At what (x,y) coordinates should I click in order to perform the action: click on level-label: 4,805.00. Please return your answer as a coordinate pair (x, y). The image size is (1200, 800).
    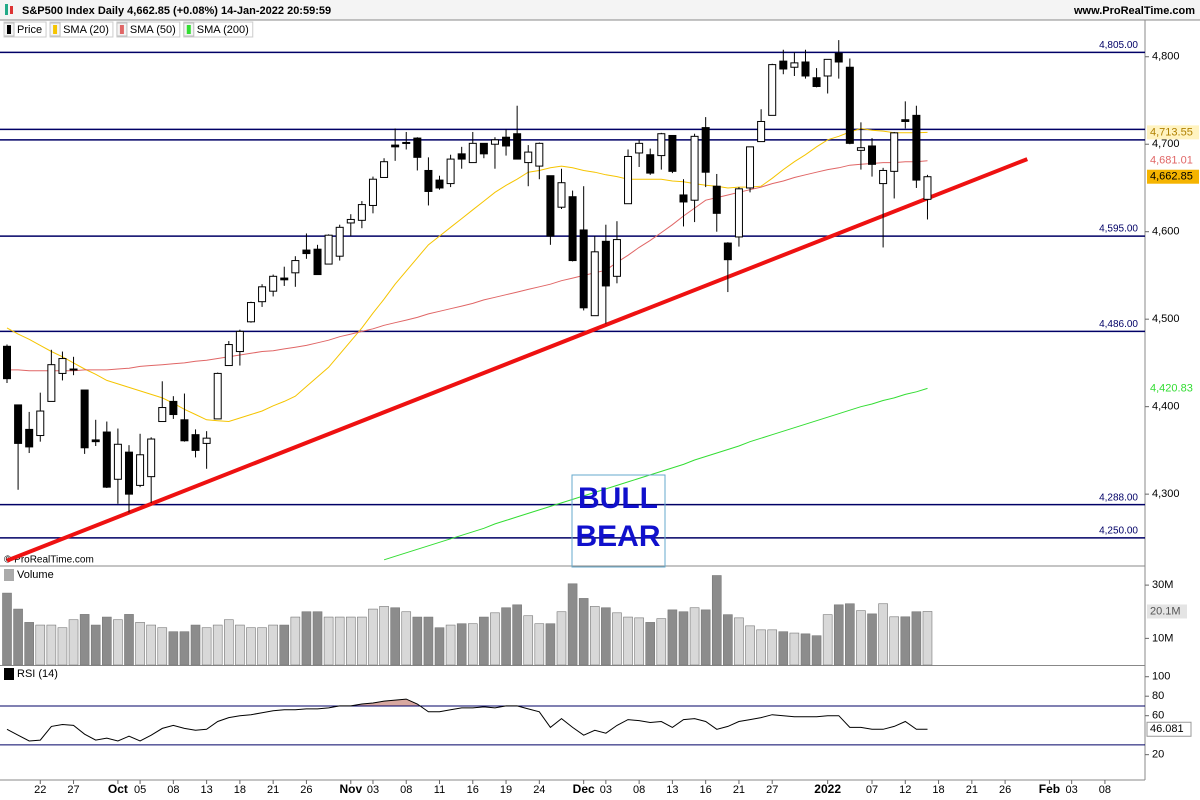
    Looking at the image, I should click on (1118, 45).